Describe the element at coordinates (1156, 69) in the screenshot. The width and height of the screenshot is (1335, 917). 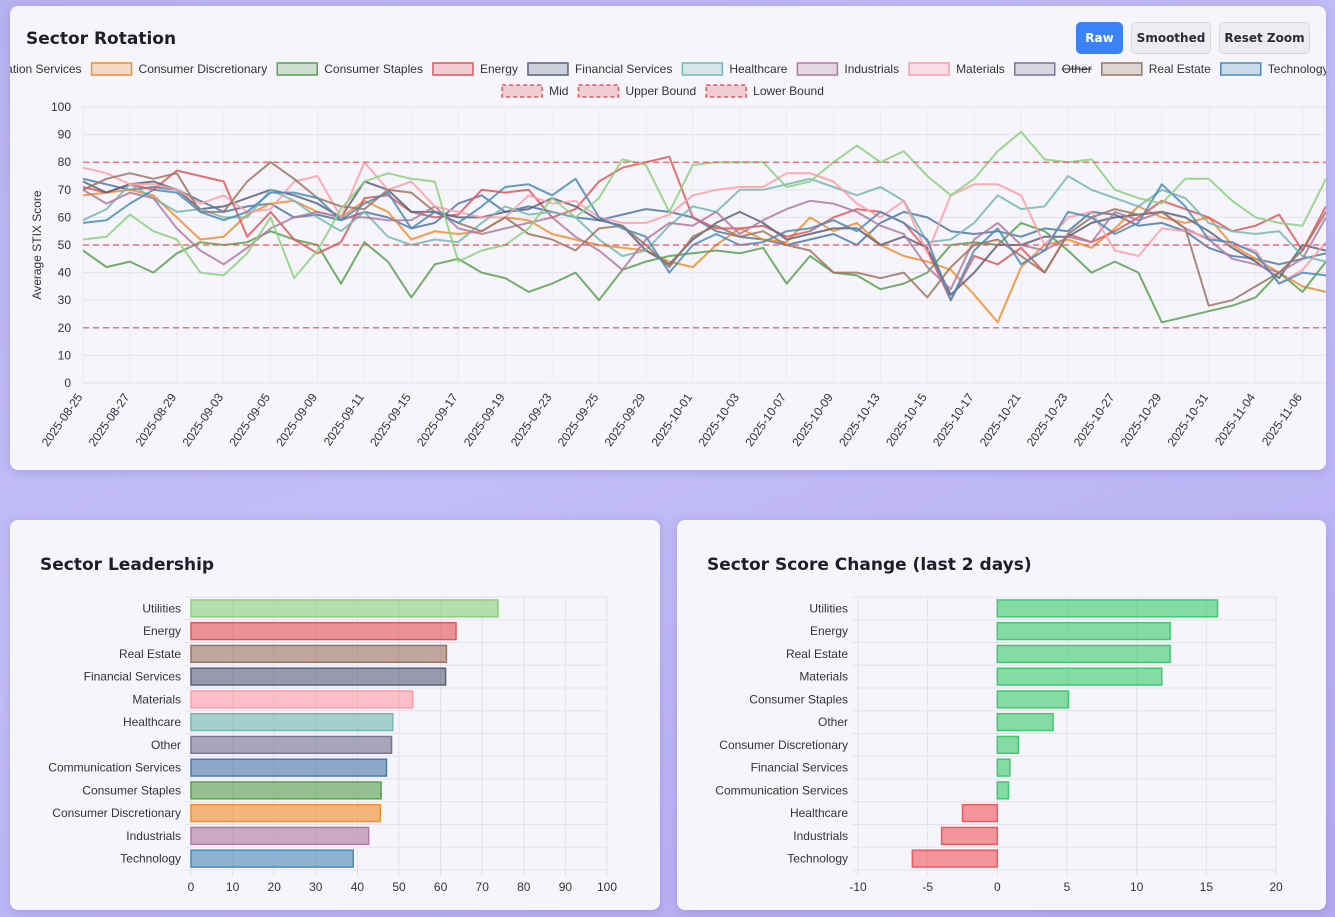
I see `legend-item-real-estate: Real Estate` at that location.